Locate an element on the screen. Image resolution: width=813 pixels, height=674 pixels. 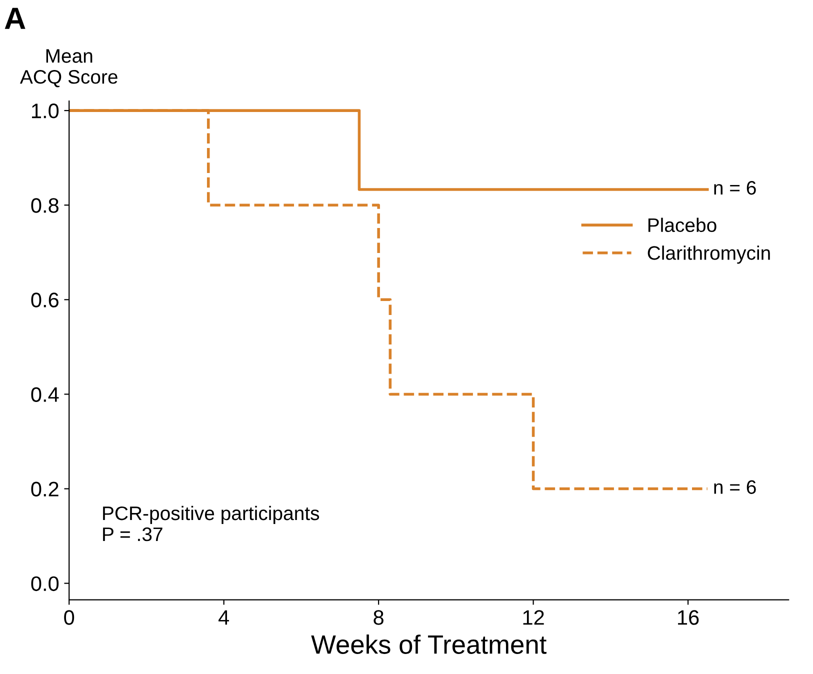
legend-label: Placebo is located at coordinates (682, 225).